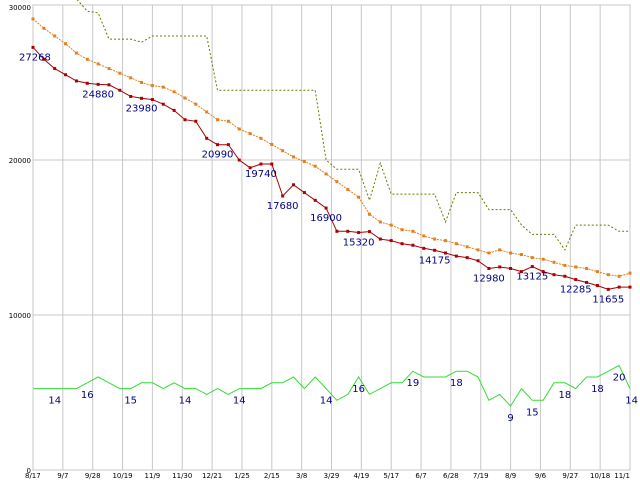 The image size is (640, 480). What do you see at coordinates (20, 8) in the screenshot?
I see `y-tick-label: 30000` at bounding box center [20, 8].